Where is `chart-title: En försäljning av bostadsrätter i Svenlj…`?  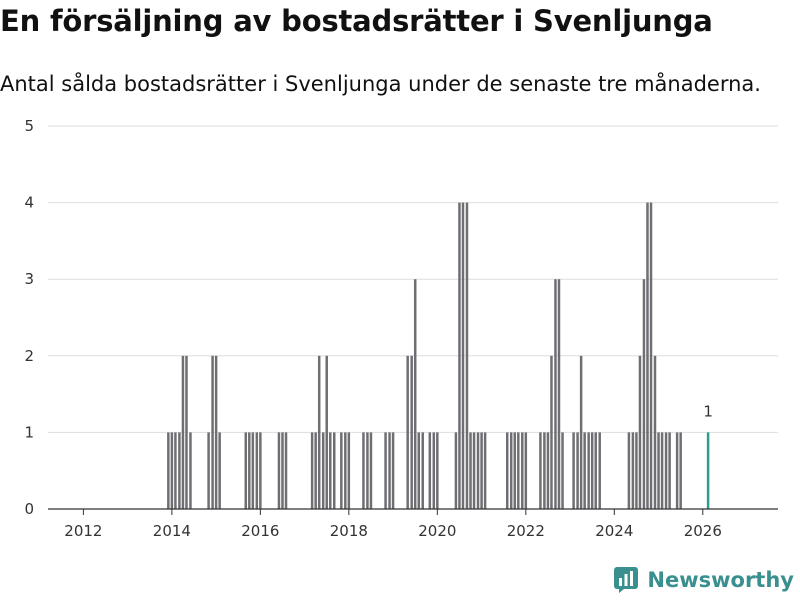
chart-title: En försäljning av bostadsrätter i Svenlj… is located at coordinates (356, 21).